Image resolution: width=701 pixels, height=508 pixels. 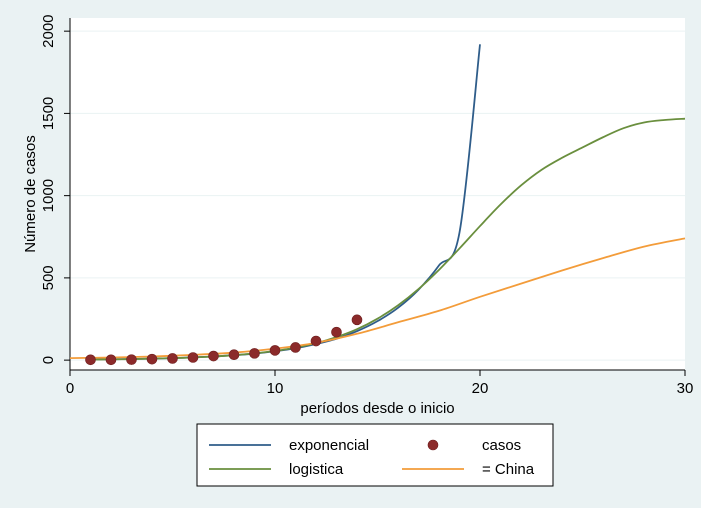 What do you see at coordinates (224, 340) in the screenshot?
I see `series-points-casos` at bounding box center [224, 340].